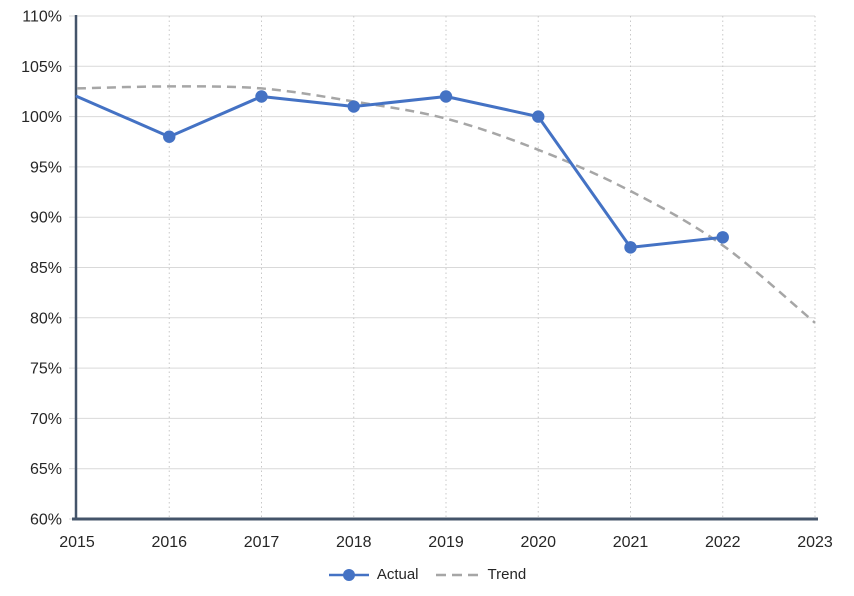 This screenshot has width=854, height=596. I want to click on legend-swatch-trend-line, so click(457, 575).